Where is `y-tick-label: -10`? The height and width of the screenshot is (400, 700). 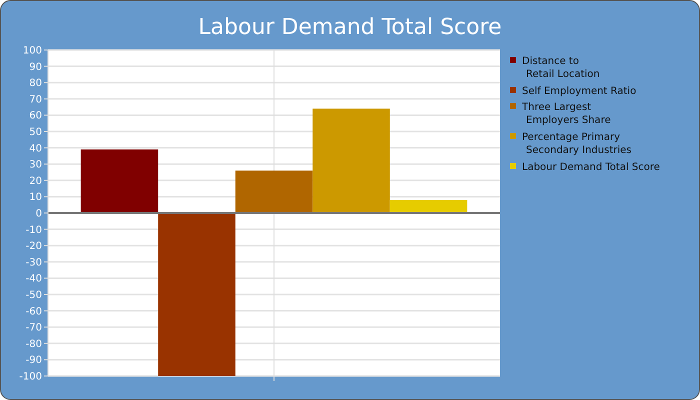
y-tick-label: -10 is located at coordinates (34, 230).